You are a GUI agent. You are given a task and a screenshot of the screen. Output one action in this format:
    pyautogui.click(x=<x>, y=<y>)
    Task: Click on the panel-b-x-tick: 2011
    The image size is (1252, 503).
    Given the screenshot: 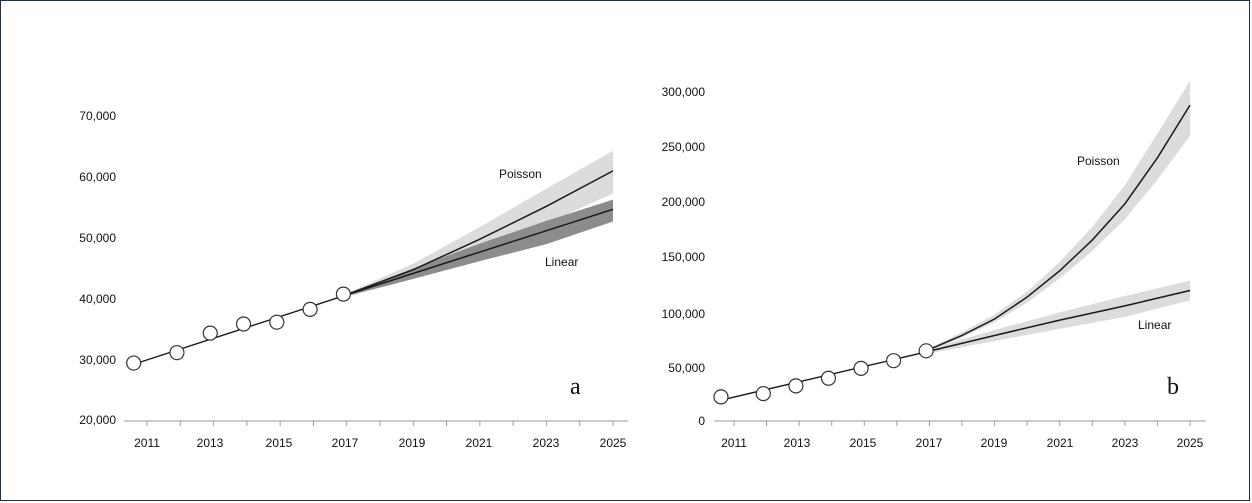 What is the action you would take?
    pyautogui.click(x=734, y=443)
    